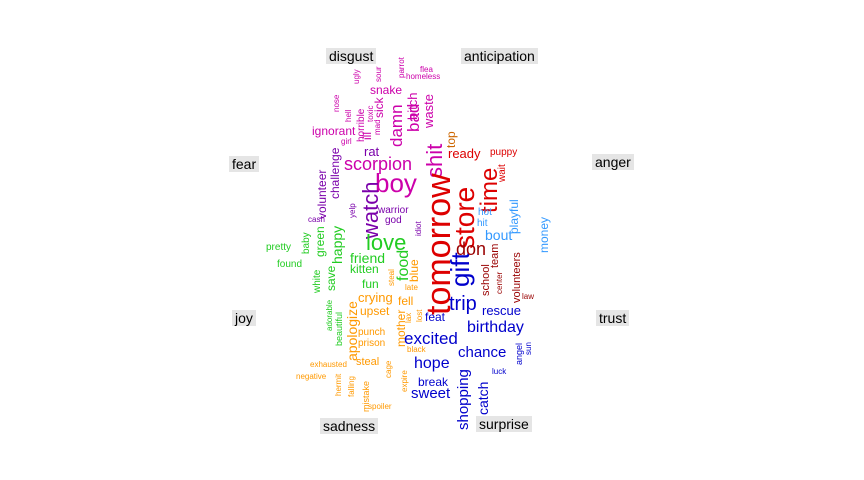 The image size is (864, 480). What do you see at coordinates (471, 249) in the screenshot?
I see `word-don: don` at bounding box center [471, 249].